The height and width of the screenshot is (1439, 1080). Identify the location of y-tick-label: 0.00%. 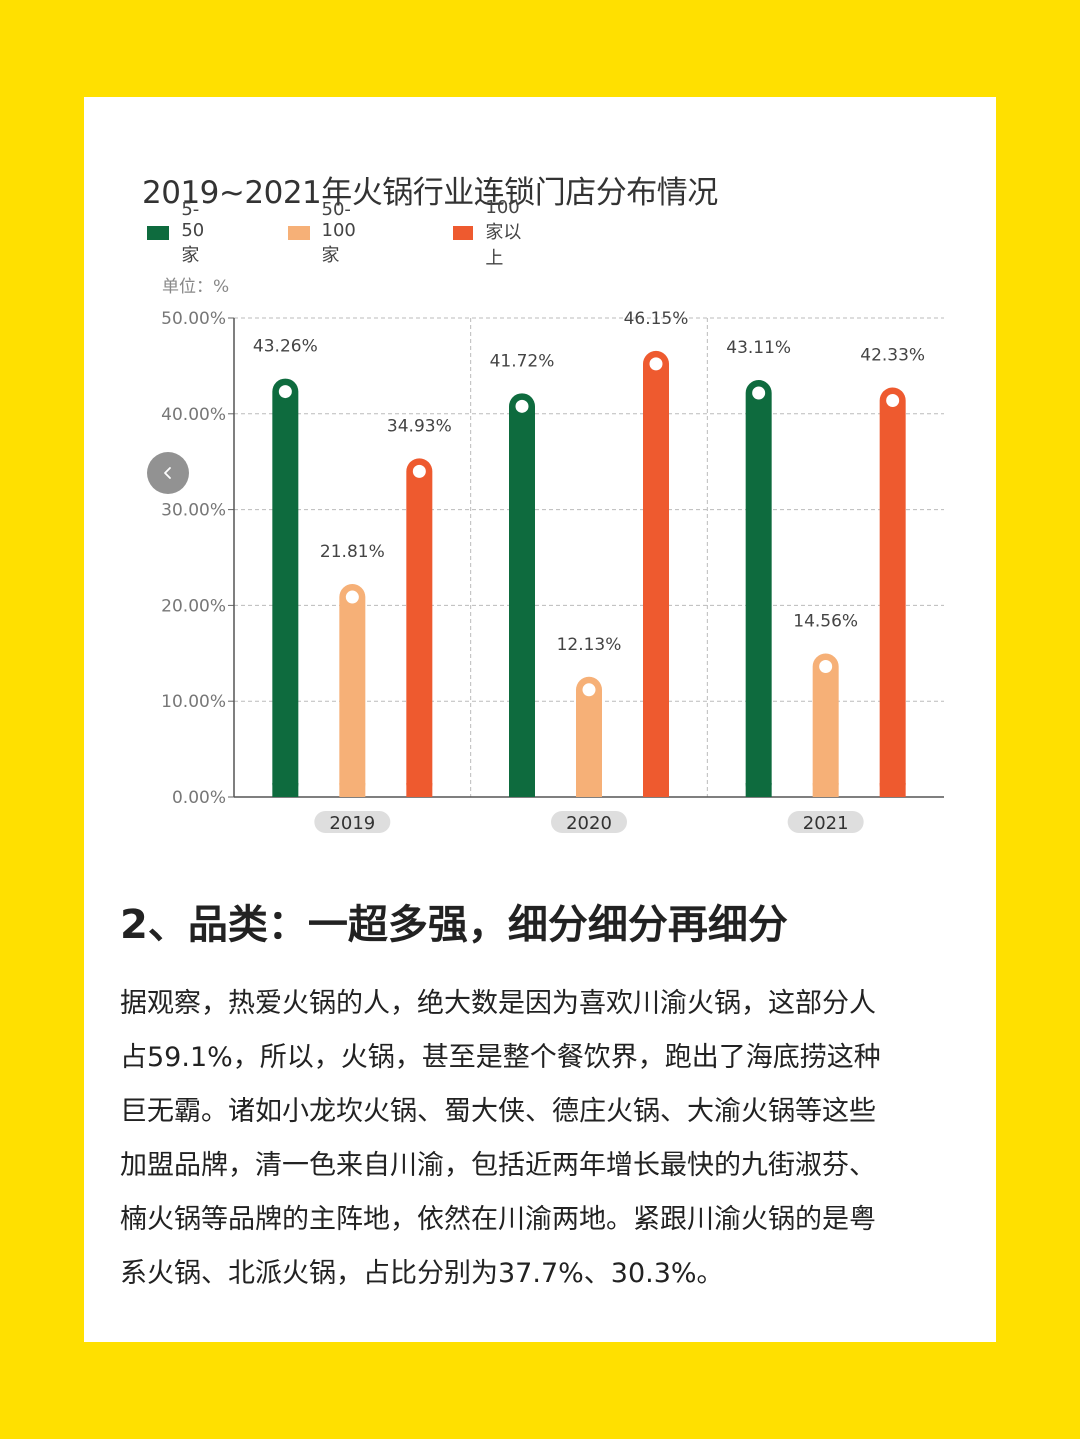
(199, 798).